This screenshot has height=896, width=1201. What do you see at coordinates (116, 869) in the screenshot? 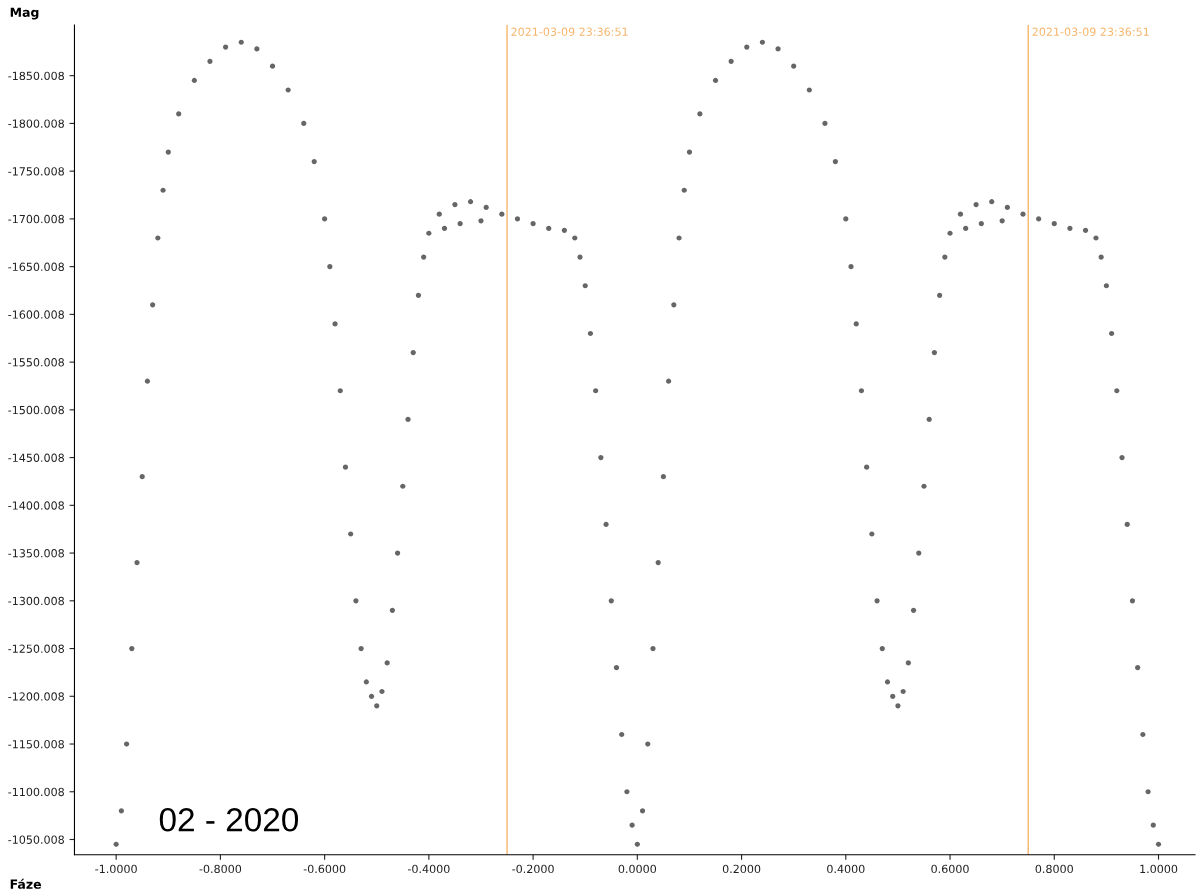
I see `x-tick-label: -1.0000` at bounding box center [116, 869].